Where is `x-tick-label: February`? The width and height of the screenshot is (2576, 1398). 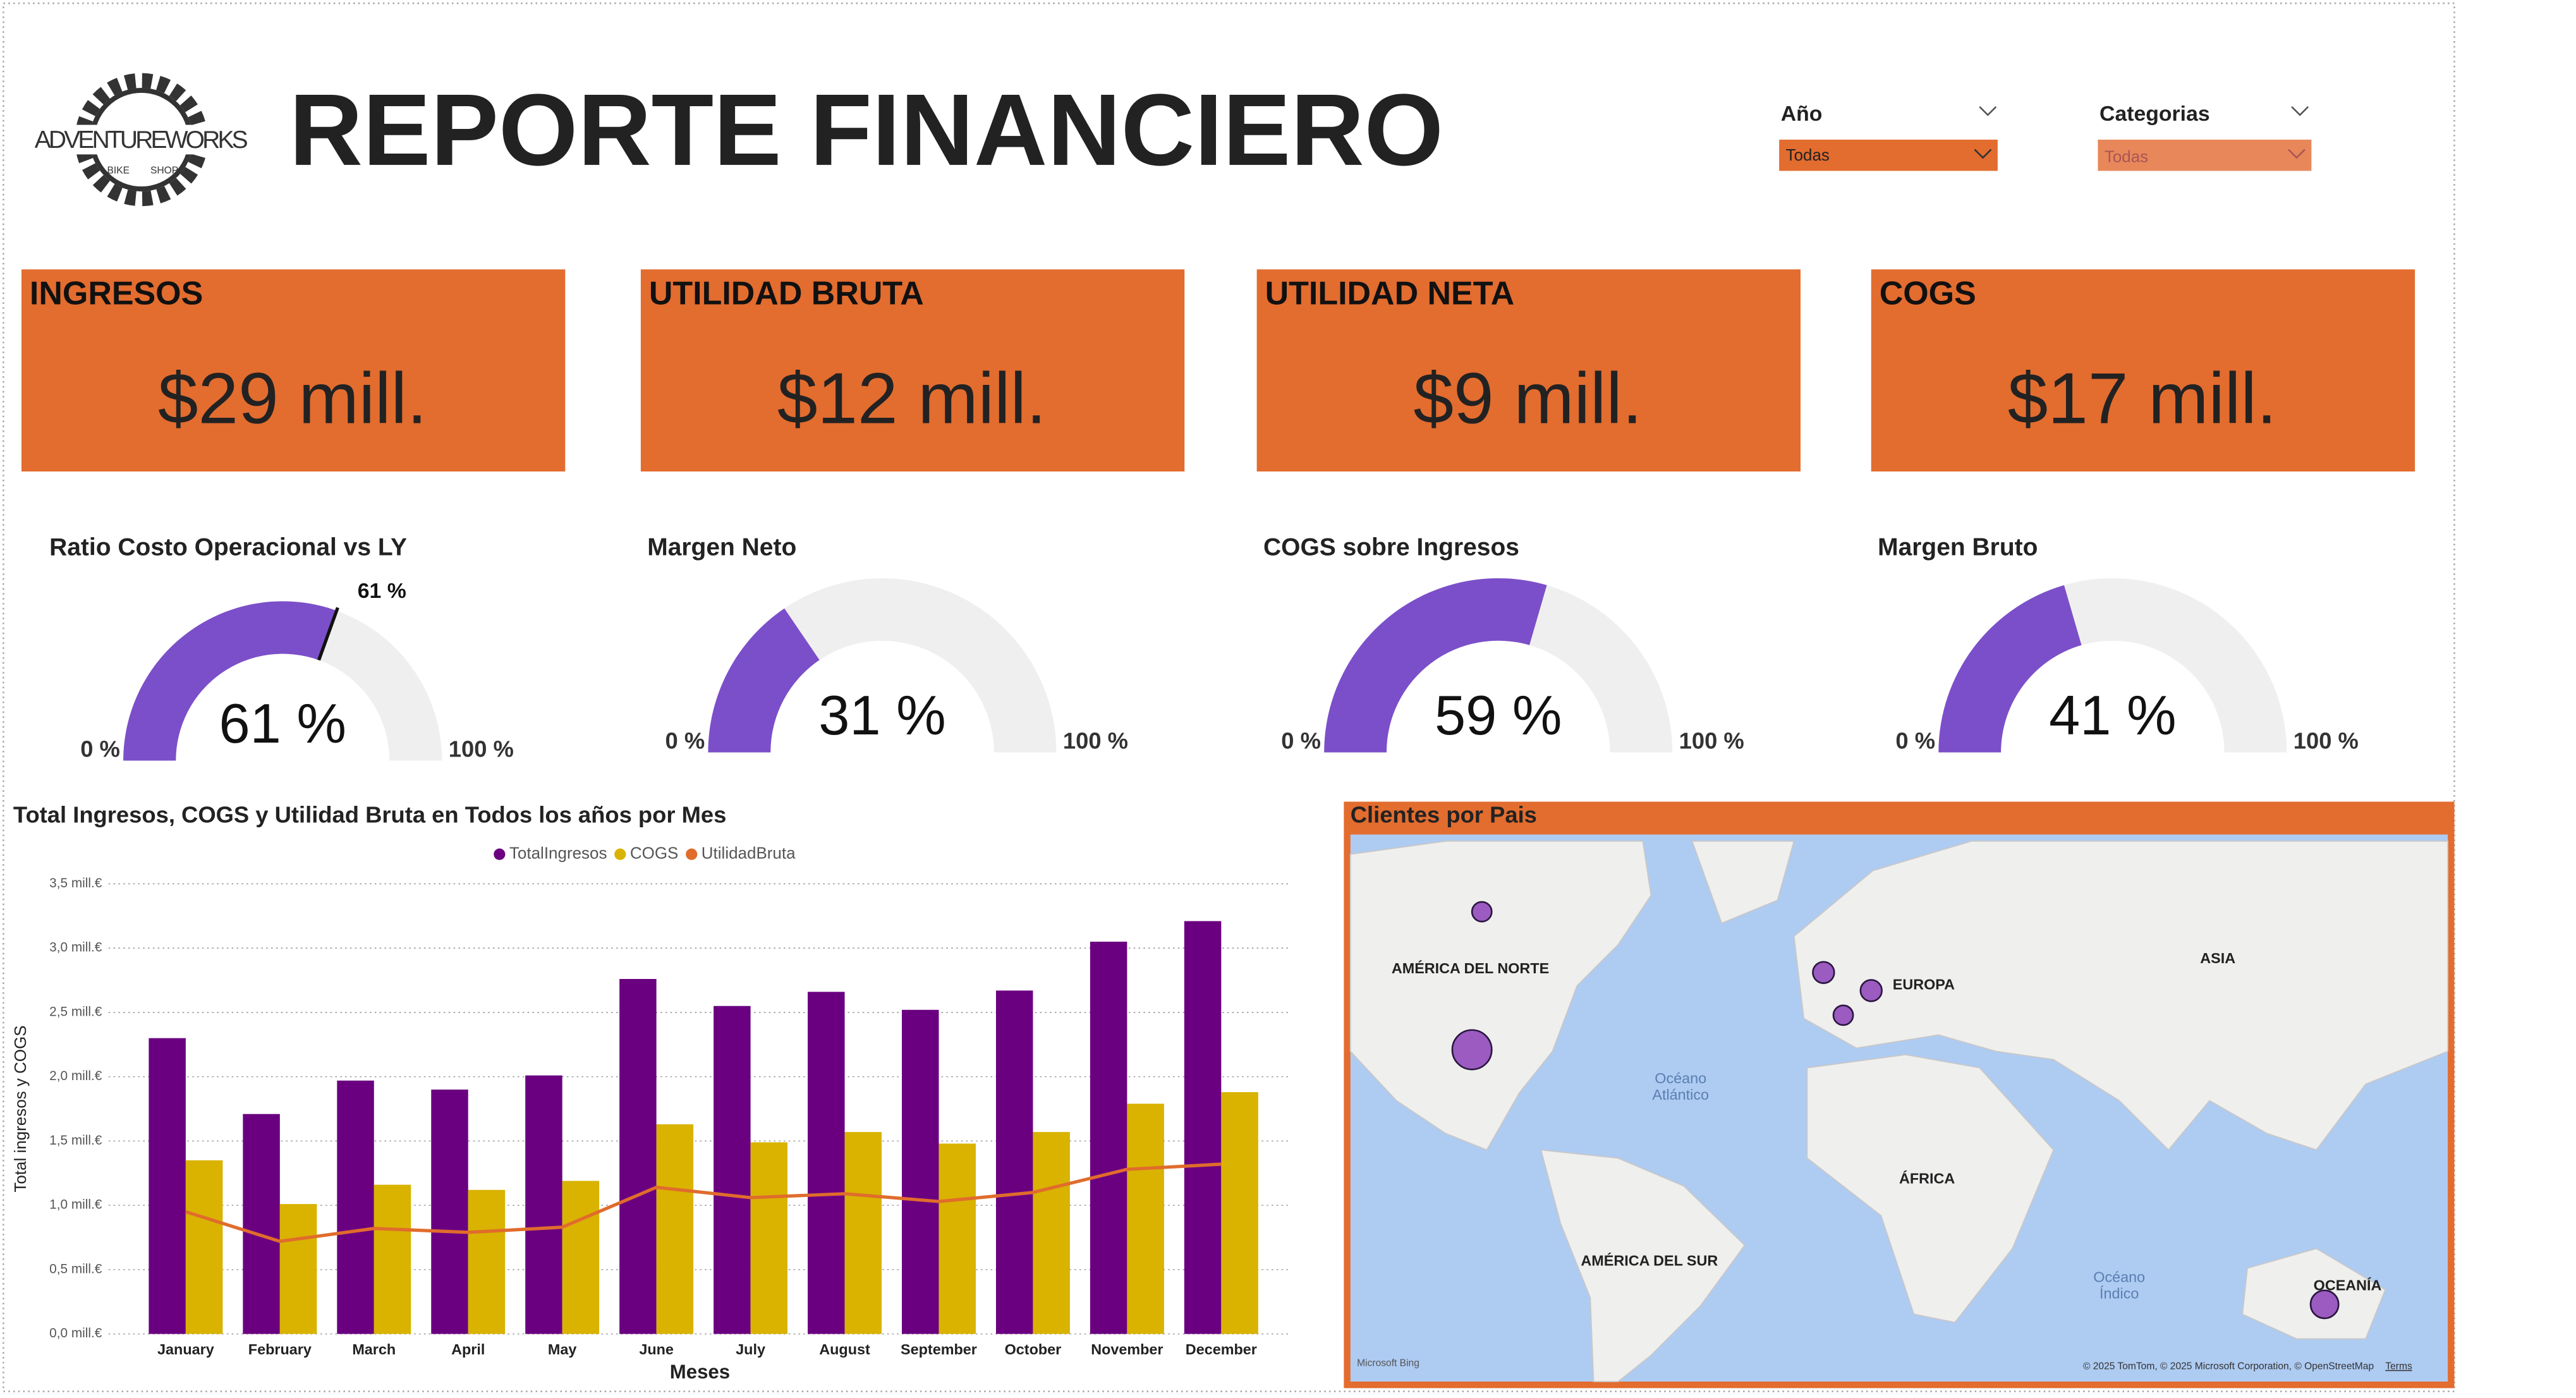
x-tick-label: February is located at coordinates (280, 1349).